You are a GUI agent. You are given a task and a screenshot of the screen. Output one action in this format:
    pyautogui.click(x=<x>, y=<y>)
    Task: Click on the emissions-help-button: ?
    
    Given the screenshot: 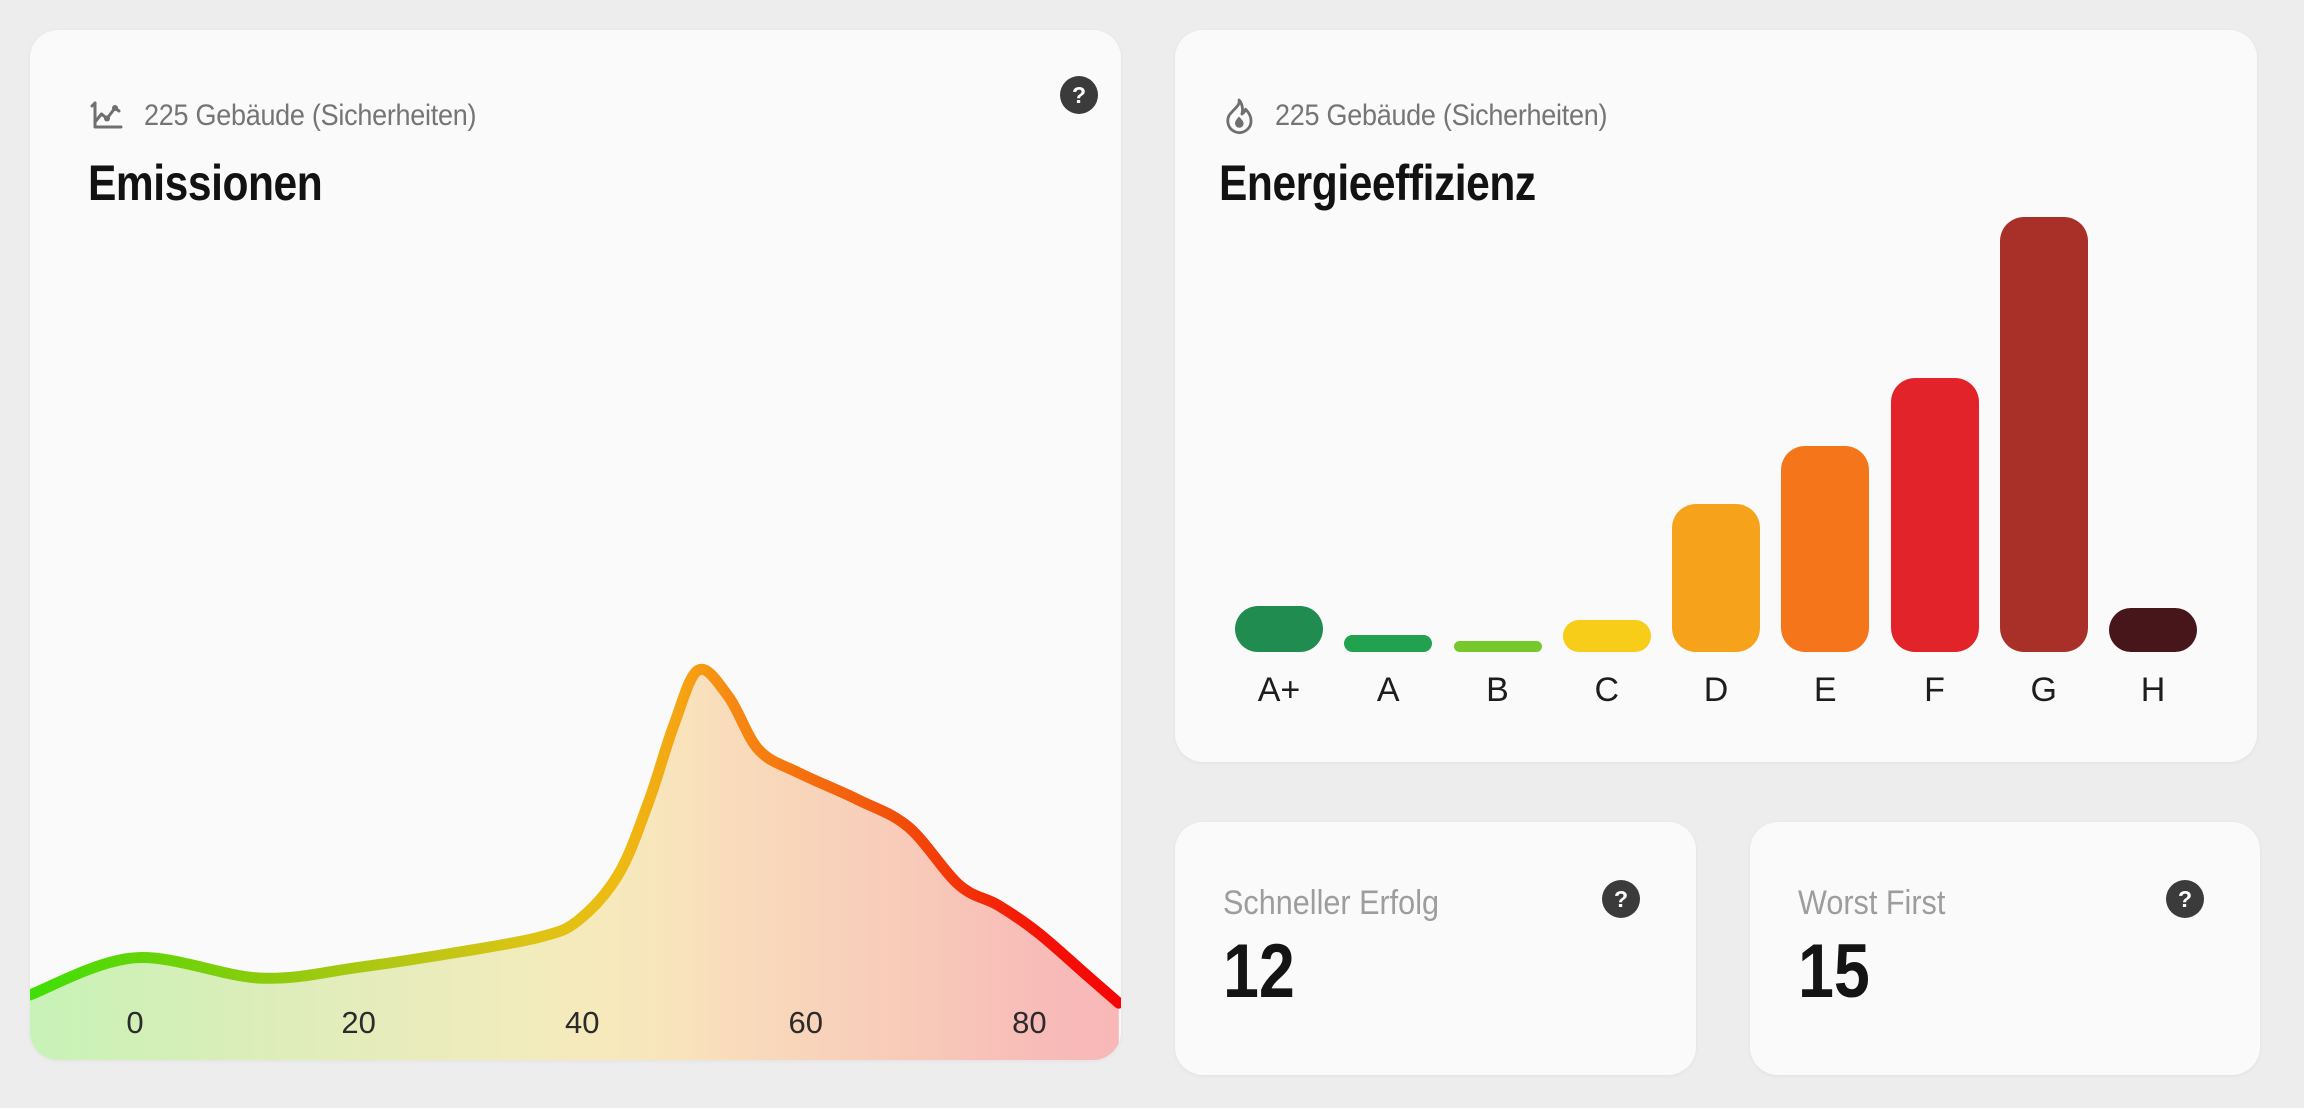 What is the action you would take?
    pyautogui.click(x=1079, y=95)
    